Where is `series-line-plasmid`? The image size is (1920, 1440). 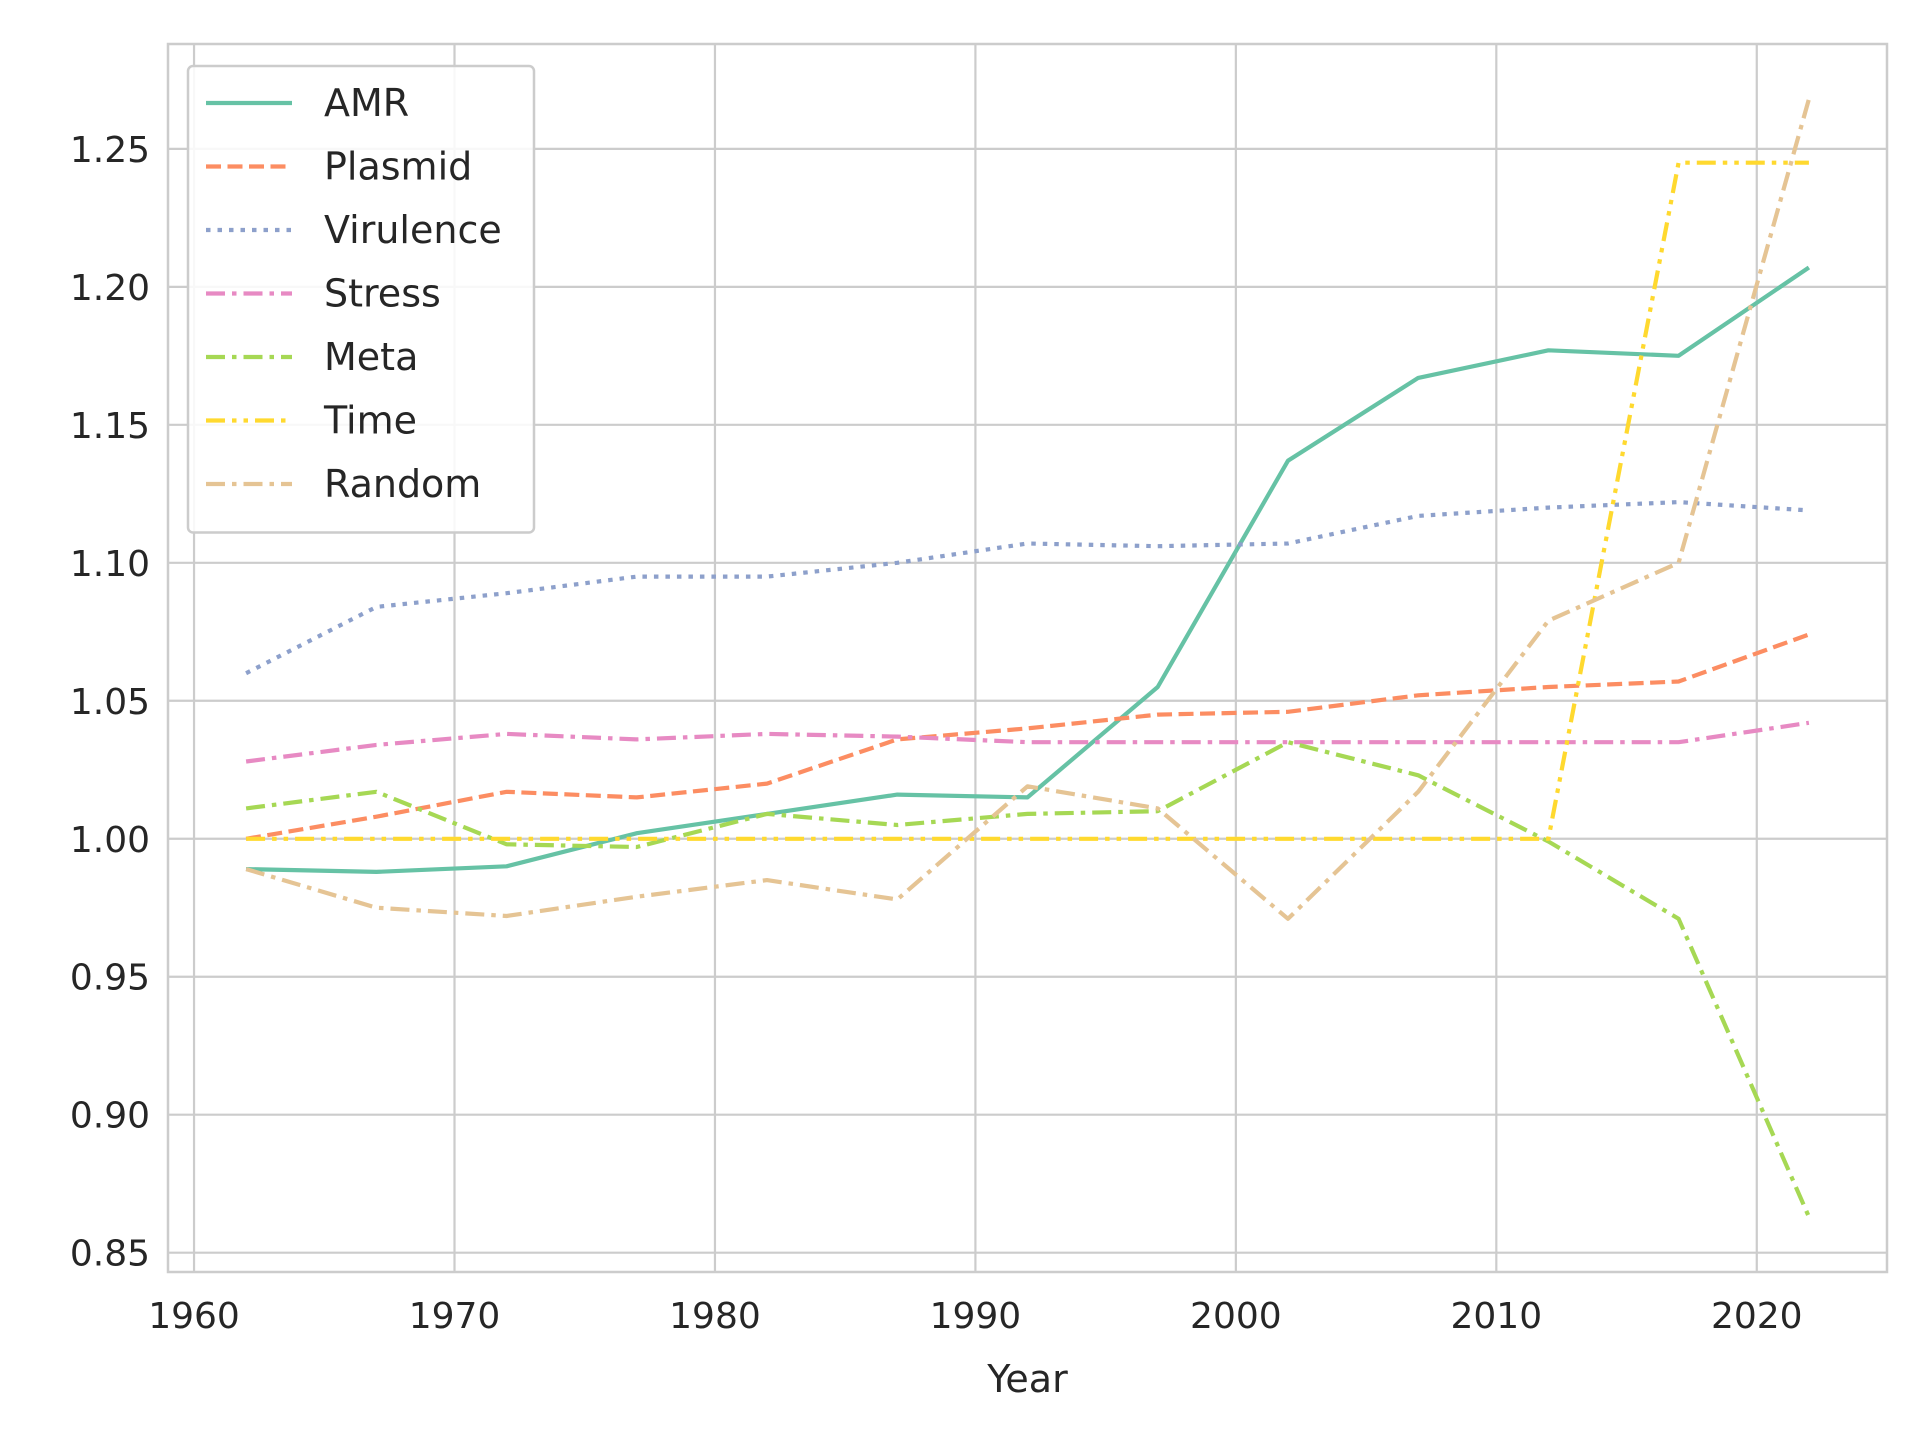
series-line-plasmid is located at coordinates (1027, 736).